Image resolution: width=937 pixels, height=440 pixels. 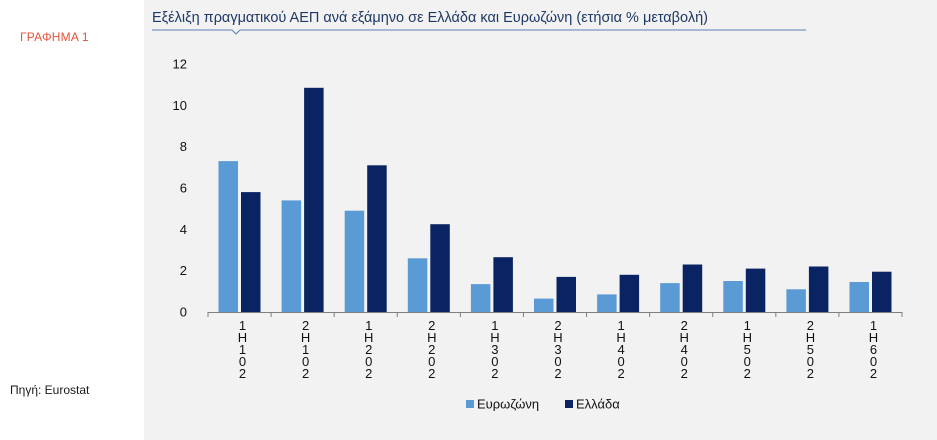 I want to click on source-note: Πηγή: Eurostat, so click(x=50, y=390).